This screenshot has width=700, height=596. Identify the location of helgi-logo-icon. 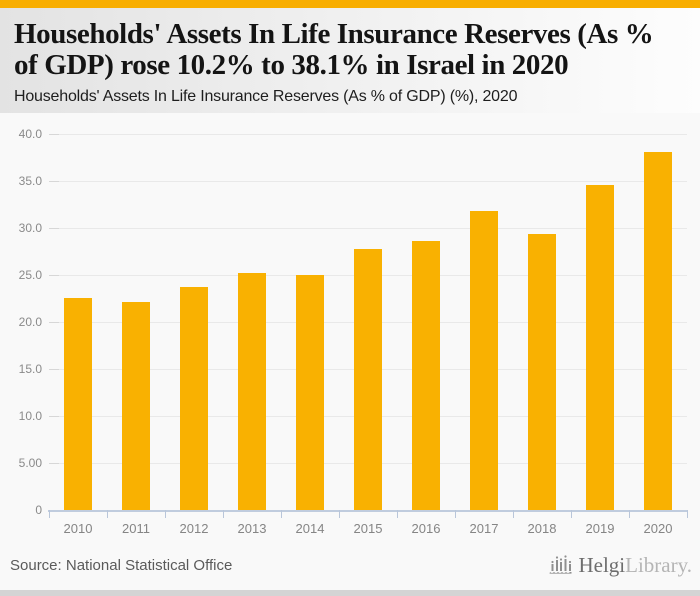
(560, 564).